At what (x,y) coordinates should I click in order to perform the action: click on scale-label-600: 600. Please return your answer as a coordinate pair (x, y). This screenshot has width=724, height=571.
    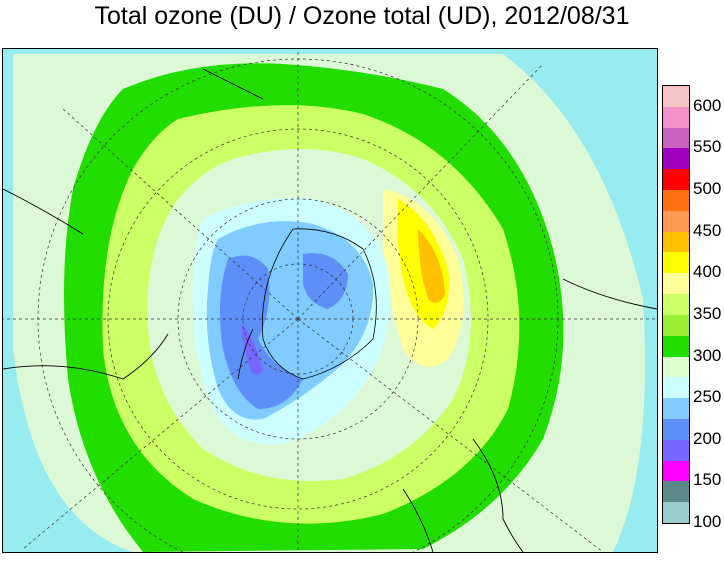
    Looking at the image, I should click on (707, 105).